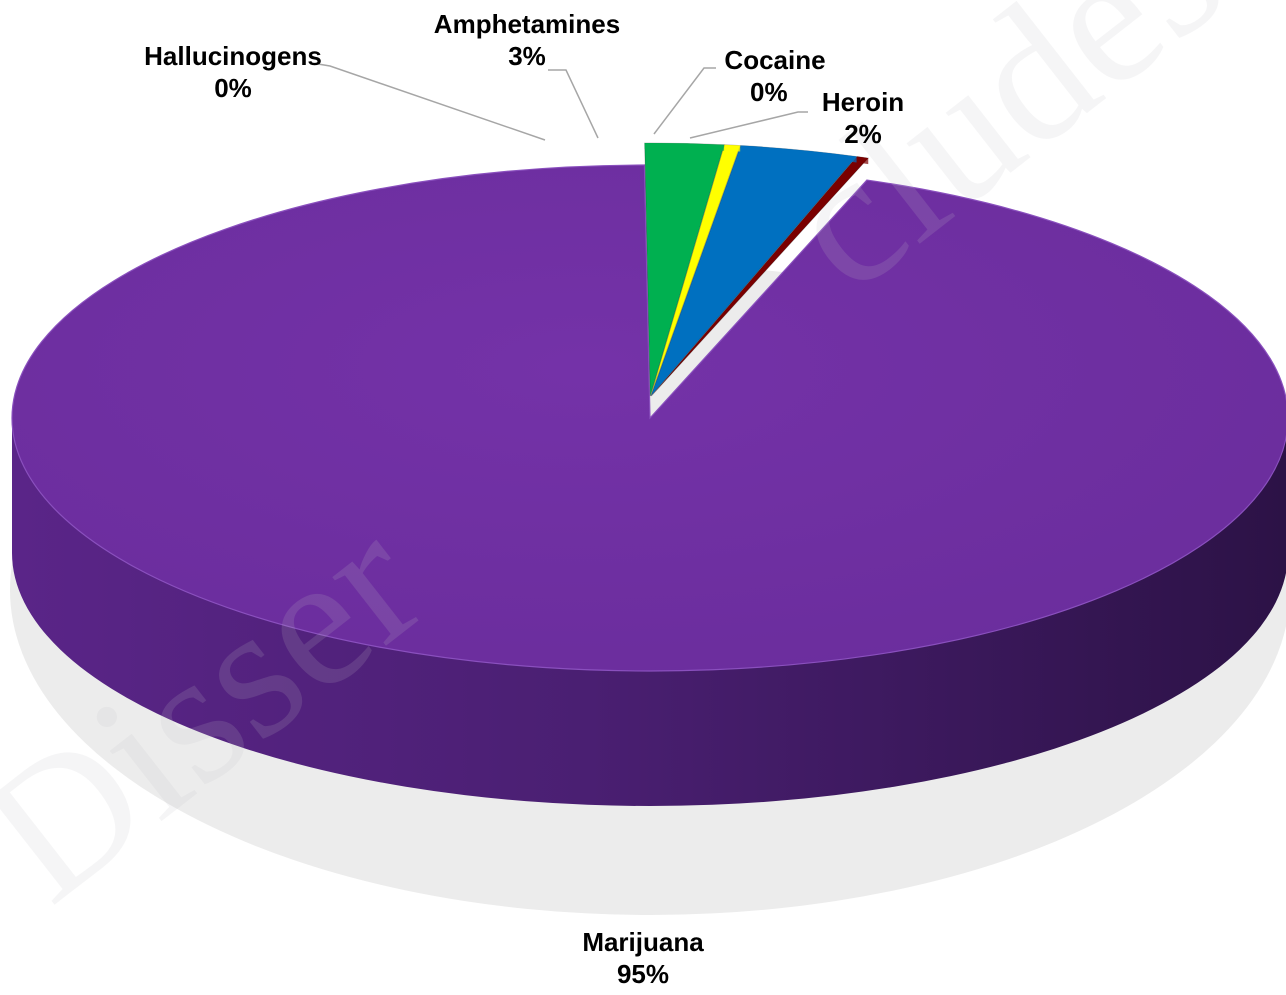 This screenshot has height=995, width=1286. Describe the element at coordinates (643, 974) in the screenshot. I see `slice-value-marijuana: 95%` at that location.